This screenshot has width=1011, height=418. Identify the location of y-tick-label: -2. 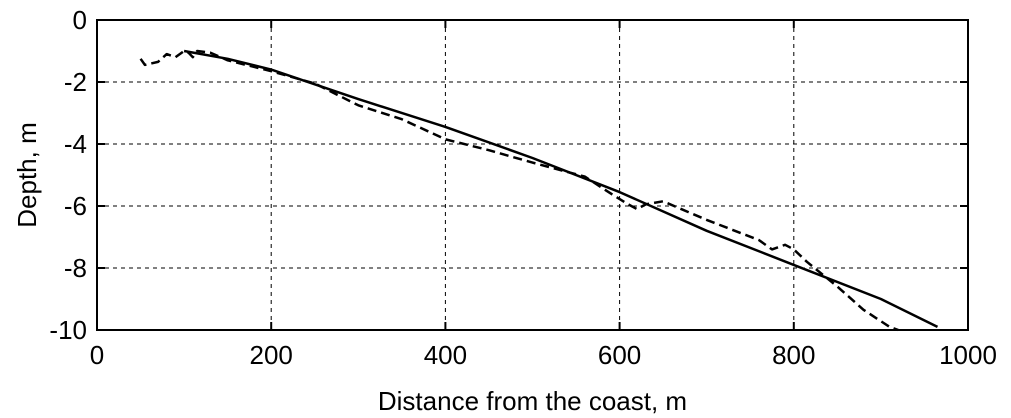
(75, 82).